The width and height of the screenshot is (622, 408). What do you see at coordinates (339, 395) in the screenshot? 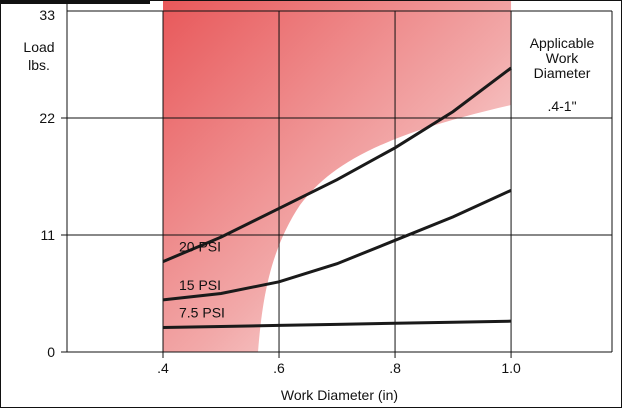
I see `x-axis-label: Work Diameter (in)` at bounding box center [339, 395].